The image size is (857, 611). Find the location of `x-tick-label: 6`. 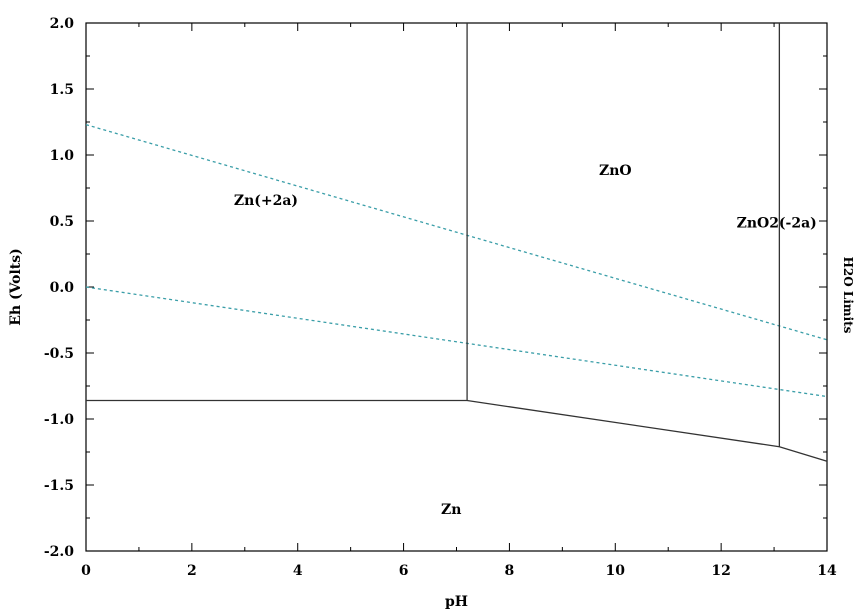

x-tick-label: 6 is located at coordinates (404, 571).